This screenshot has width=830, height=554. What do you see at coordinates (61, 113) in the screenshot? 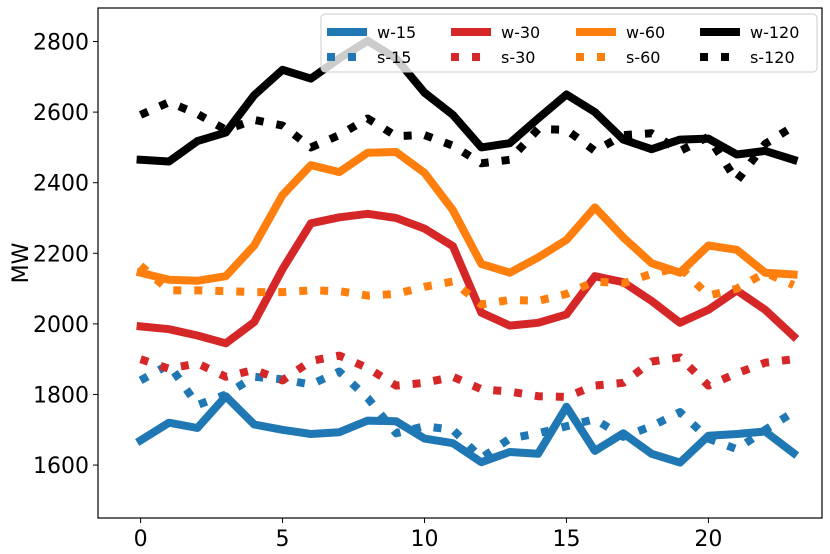
I see `y-tick-label: 2600` at bounding box center [61, 113].